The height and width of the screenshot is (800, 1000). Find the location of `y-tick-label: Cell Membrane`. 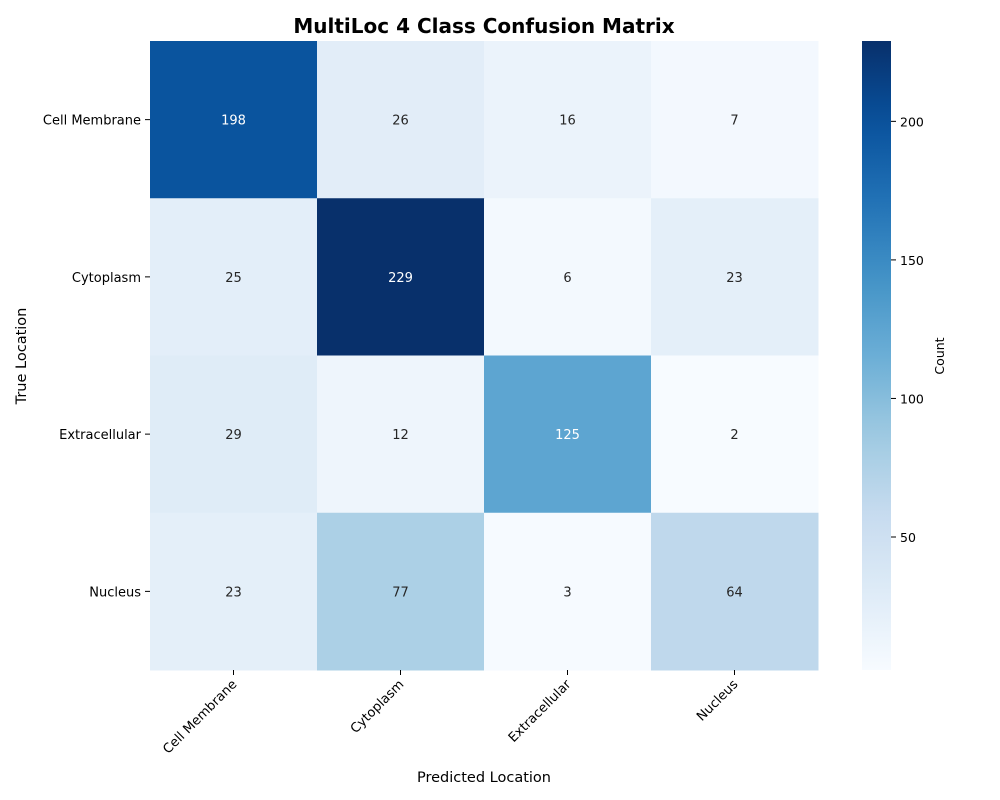

y-tick-label: Cell Membrane is located at coordinates (92, 121).